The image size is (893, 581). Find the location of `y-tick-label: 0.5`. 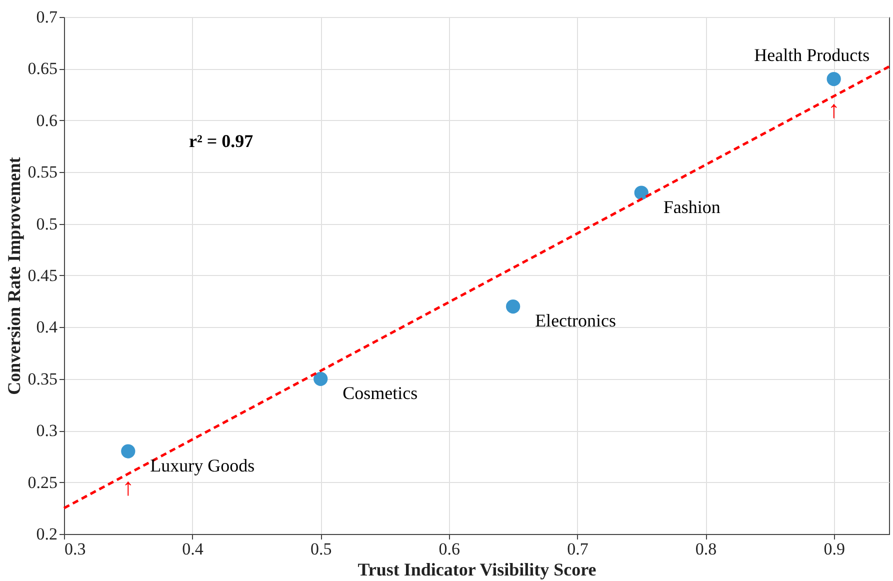

y-tick-label: 0.5 is located at coordinates (47, 224).